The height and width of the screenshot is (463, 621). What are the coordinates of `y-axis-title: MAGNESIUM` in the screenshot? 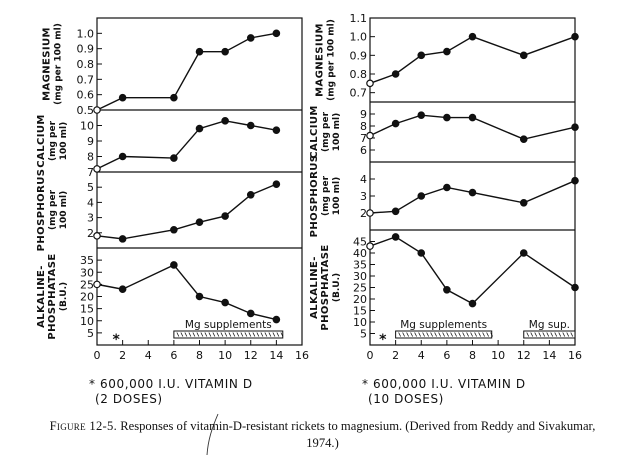 It's located at (320, 60).